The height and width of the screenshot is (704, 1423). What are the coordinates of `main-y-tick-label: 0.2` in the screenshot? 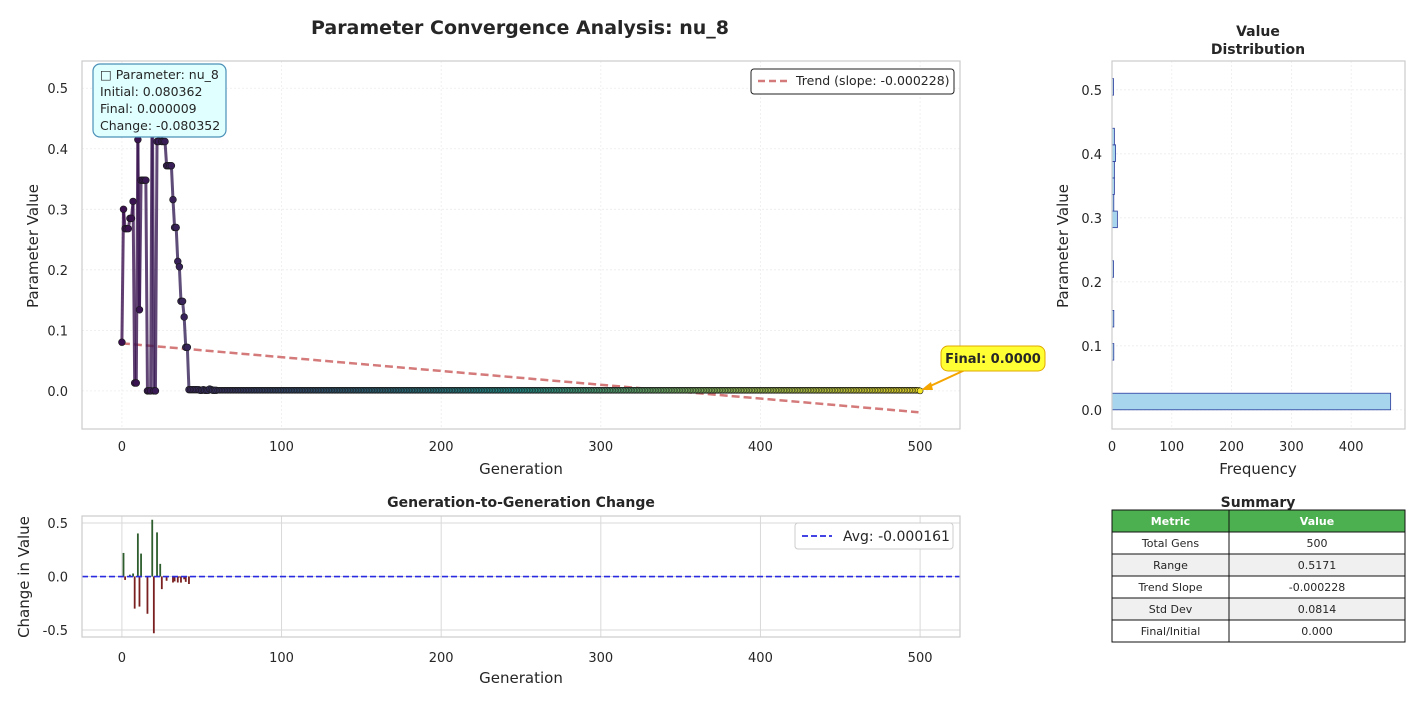 It's located at (57, 271).